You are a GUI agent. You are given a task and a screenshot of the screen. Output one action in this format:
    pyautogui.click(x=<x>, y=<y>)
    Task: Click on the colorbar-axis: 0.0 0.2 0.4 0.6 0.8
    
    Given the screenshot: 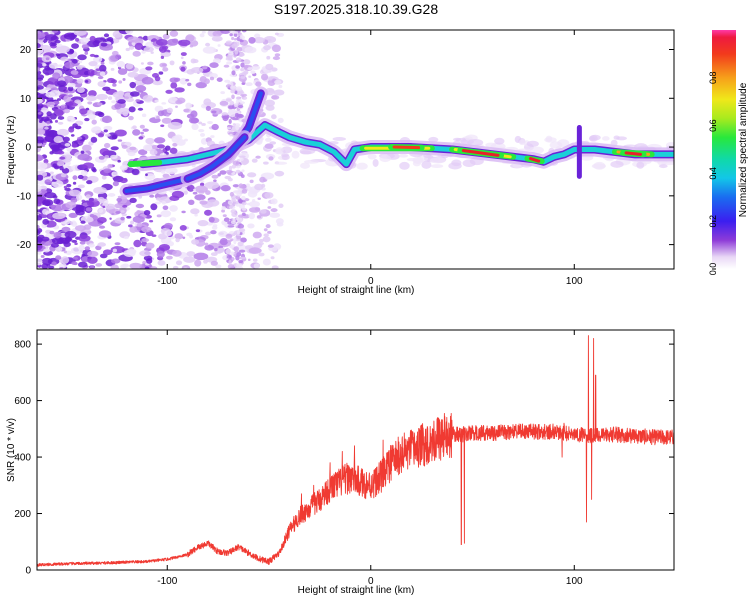 What is the action you would take?
    pyautogui.click(x=713, y=174)
    